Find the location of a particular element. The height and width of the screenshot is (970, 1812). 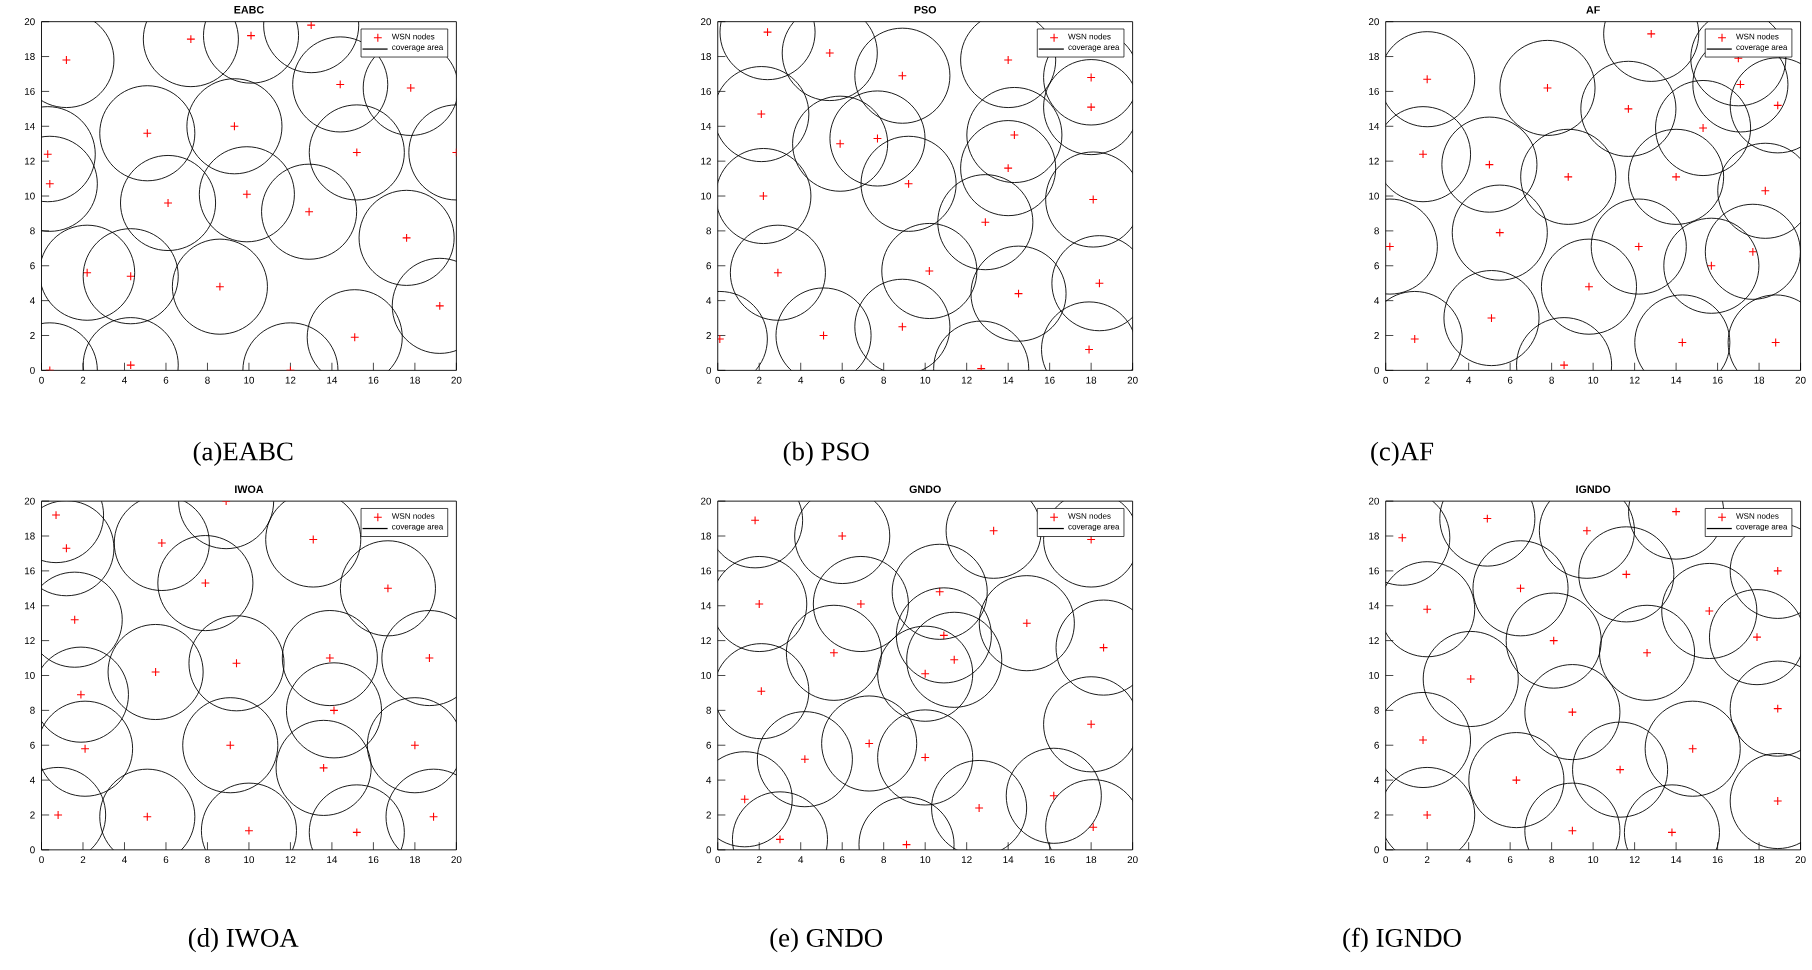

text: (f) IGNDO is located at coordinates (1402, 940).